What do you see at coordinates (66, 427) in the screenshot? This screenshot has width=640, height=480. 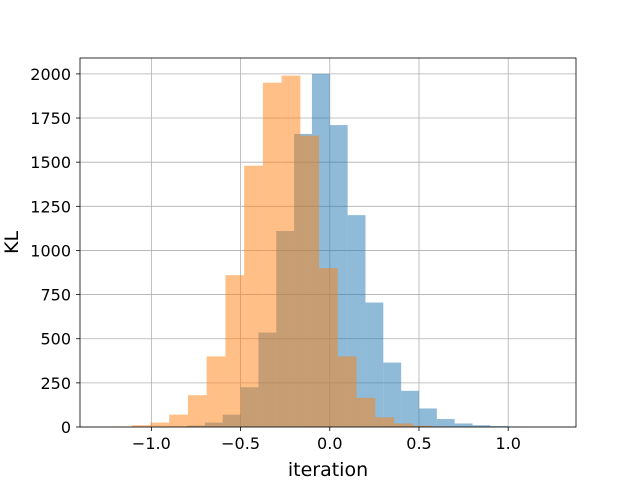 I see `y-tick-label: 0` at bounding box center [66, 427].